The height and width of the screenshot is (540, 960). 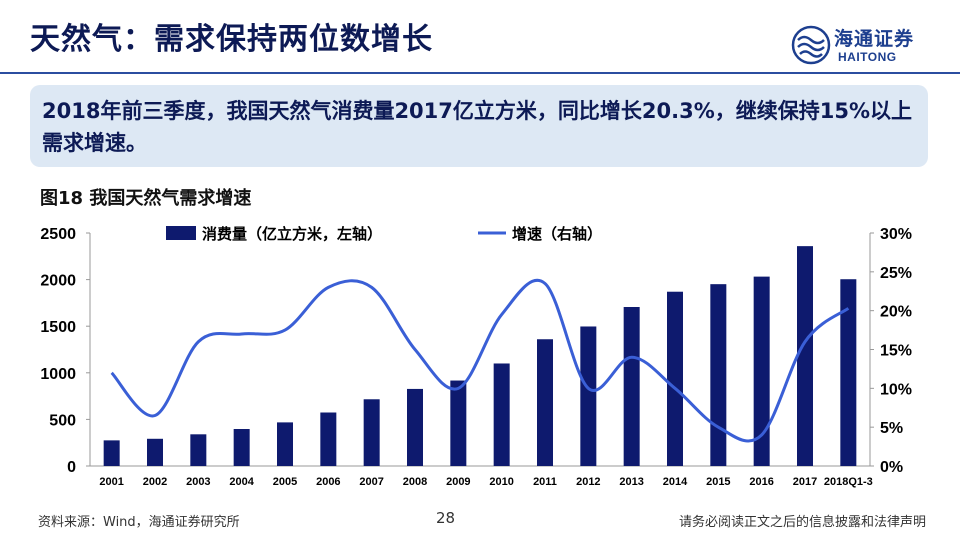 What do you see at coordinates (58, 234) in the screenshot?
I see `left-tick-label: 2500` at bounding box center [58, 234].